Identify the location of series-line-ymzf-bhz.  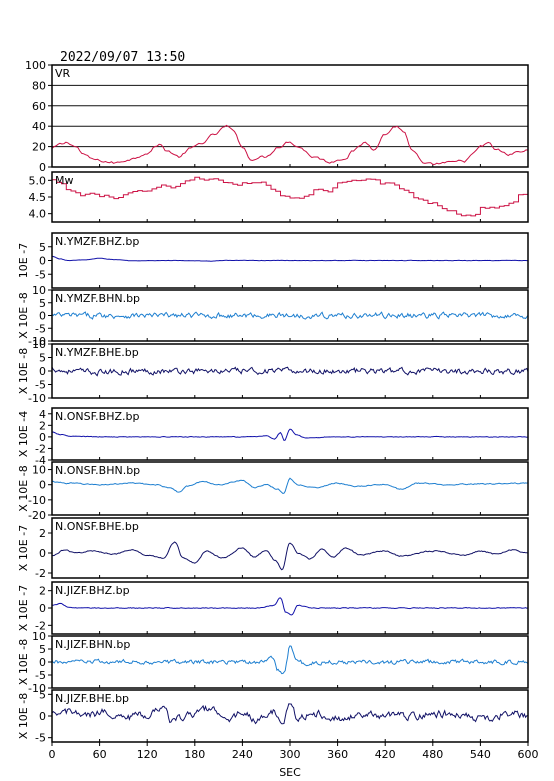
(289, 258).